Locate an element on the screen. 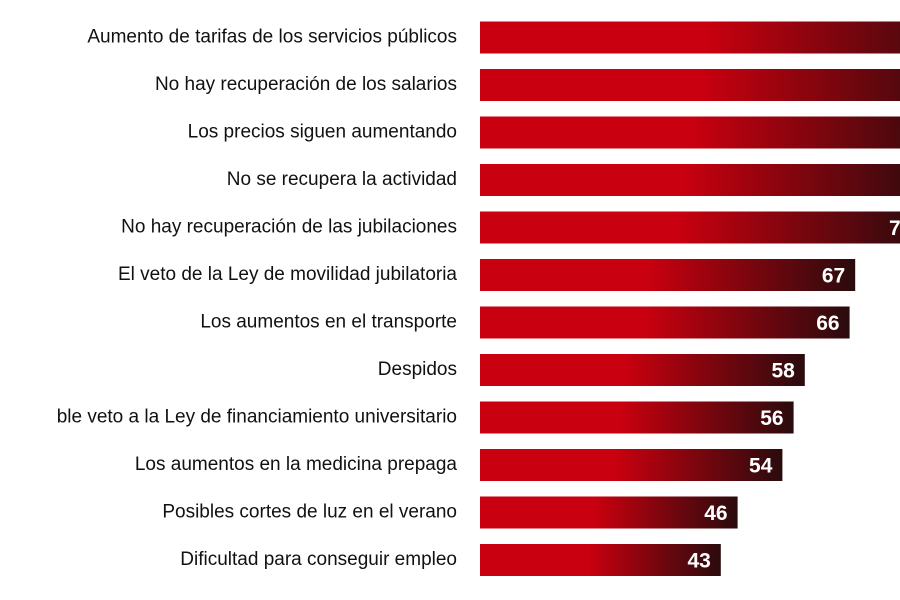 Image resolution: width=900 pixels, height=600 pixels. value-label: 66 is located at coordinates (827, 323).